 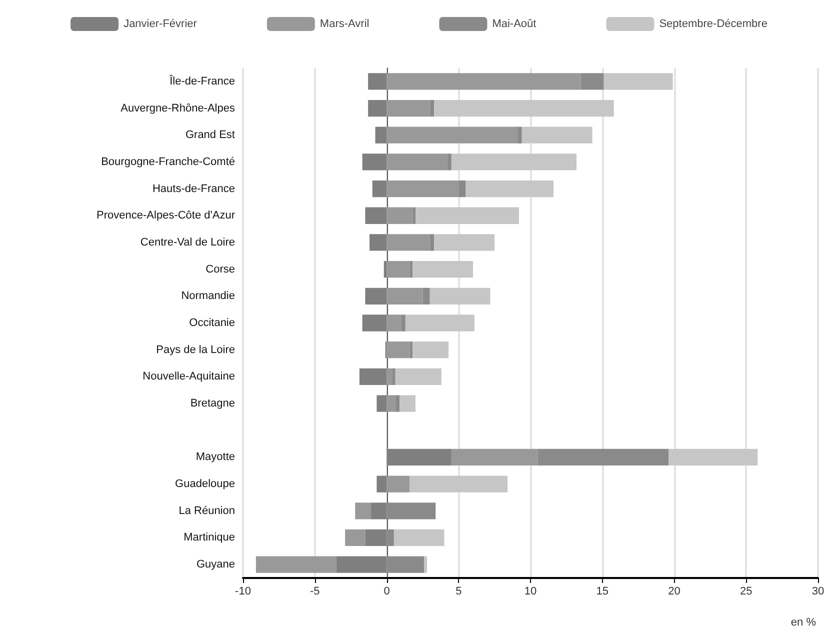 What do you see at coordinates (345, 24) in the screenshot?
I see `legend-label: Mars-Avril` at bounding box center [345, 24].